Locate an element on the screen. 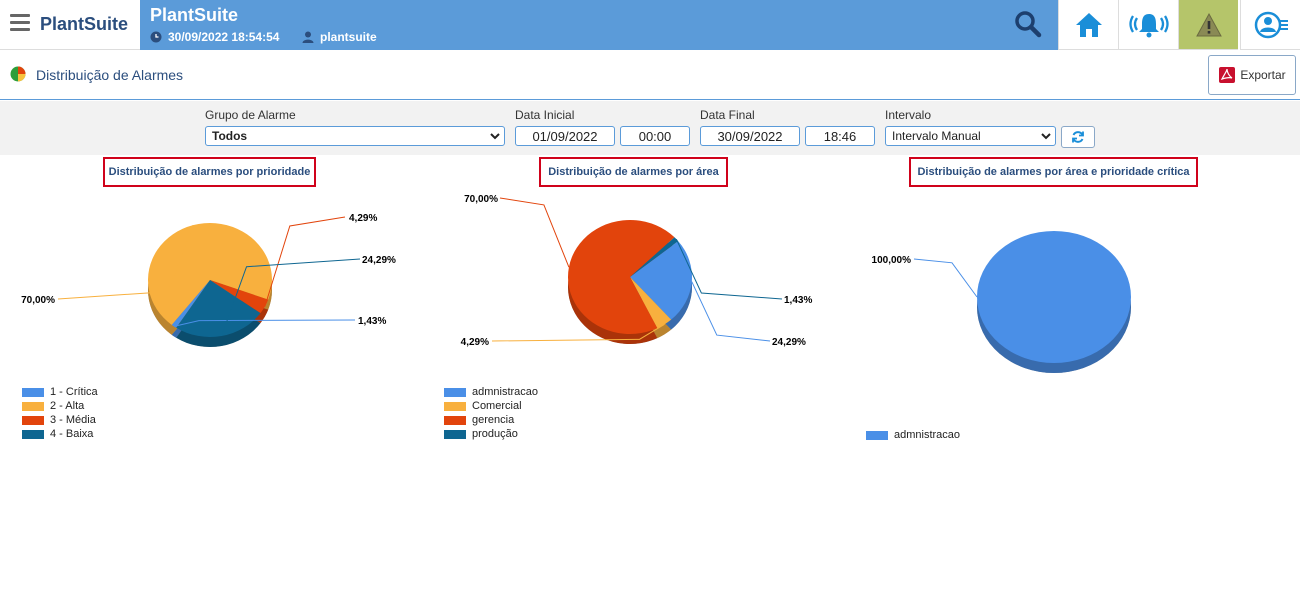  end-time-input: 18:46 is located at coordinates (840, 136).